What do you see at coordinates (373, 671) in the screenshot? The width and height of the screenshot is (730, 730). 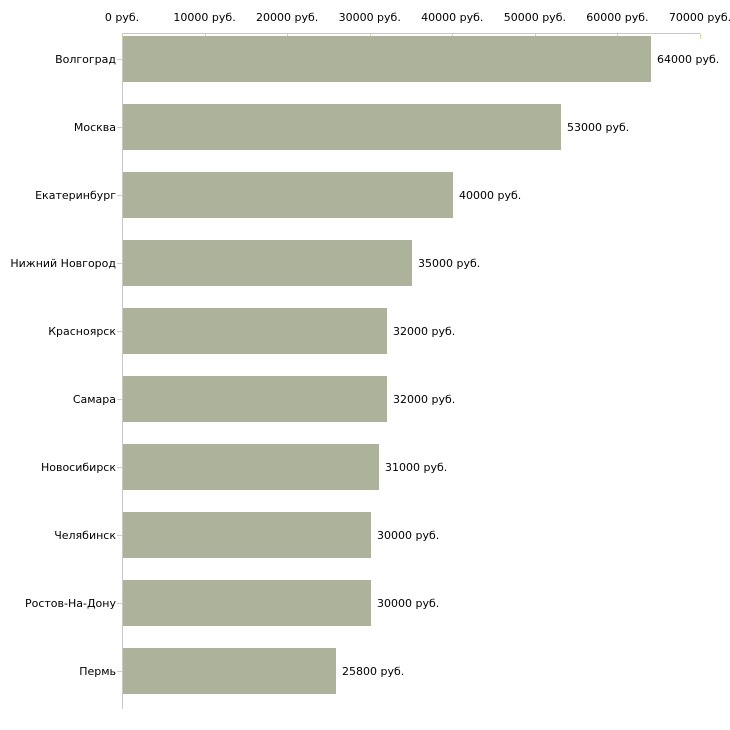 I see `value-label: 25800 руб.` at bounding box center [373, 671].